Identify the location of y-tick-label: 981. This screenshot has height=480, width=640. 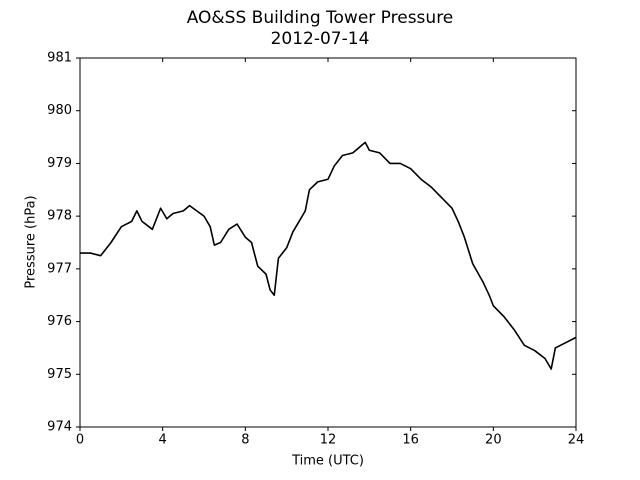
(59, 58).